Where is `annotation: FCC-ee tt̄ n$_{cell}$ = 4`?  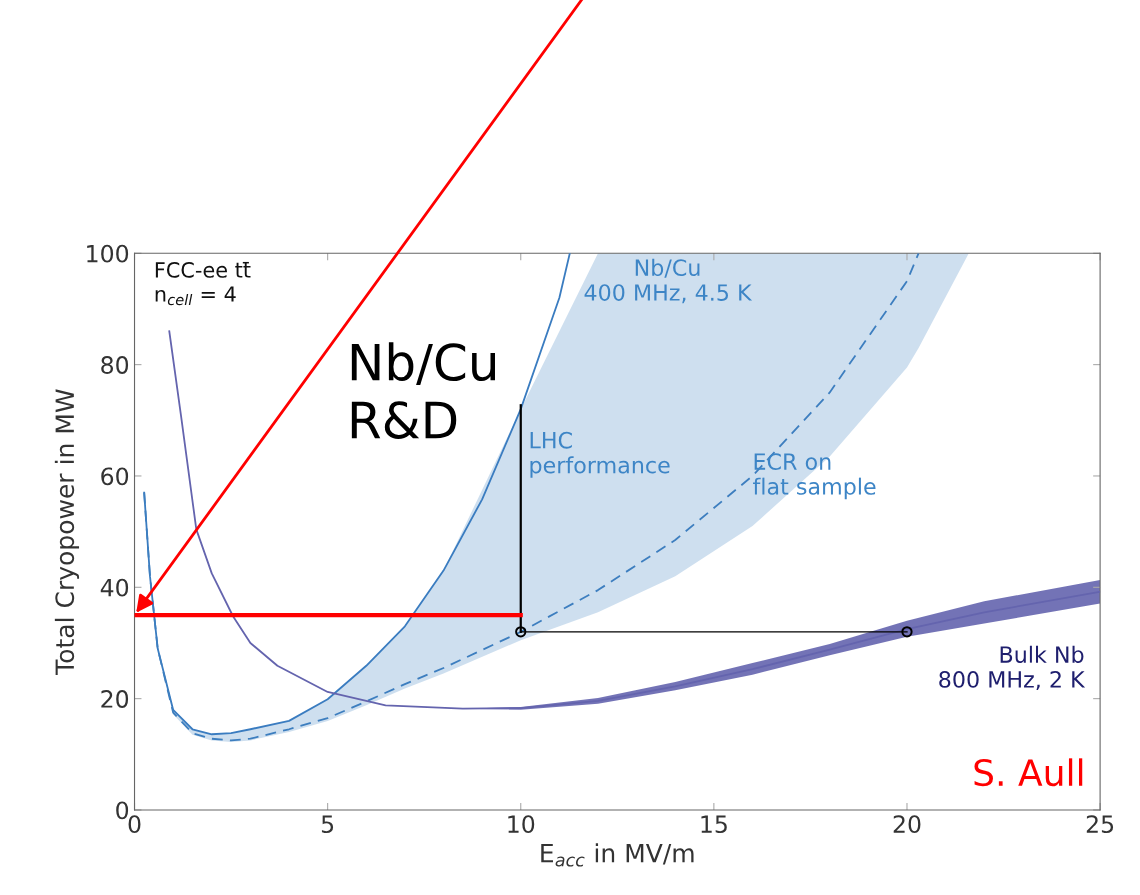
annotation: FCC-ee tt̄ n$_{cell}$ = 4 is located at coordinates (203, 283).